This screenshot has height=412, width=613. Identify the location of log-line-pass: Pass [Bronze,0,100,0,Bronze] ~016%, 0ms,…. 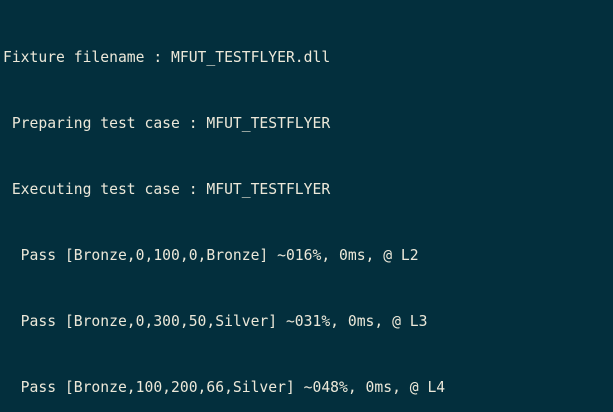
(211, 255).